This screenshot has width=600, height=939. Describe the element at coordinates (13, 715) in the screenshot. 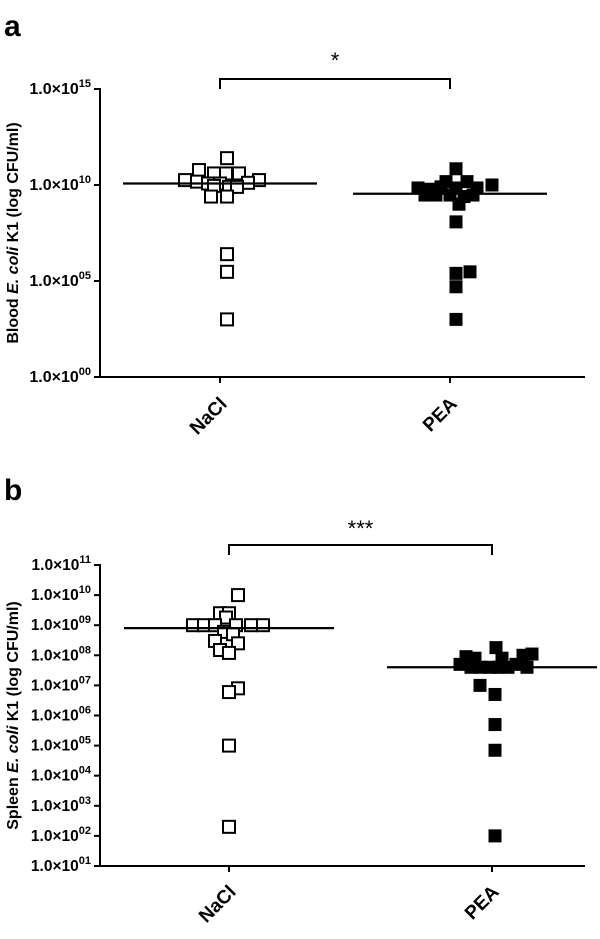

I see `y-axis-title: Spleen E. coli K1 (log CFU/ml)` at that location.